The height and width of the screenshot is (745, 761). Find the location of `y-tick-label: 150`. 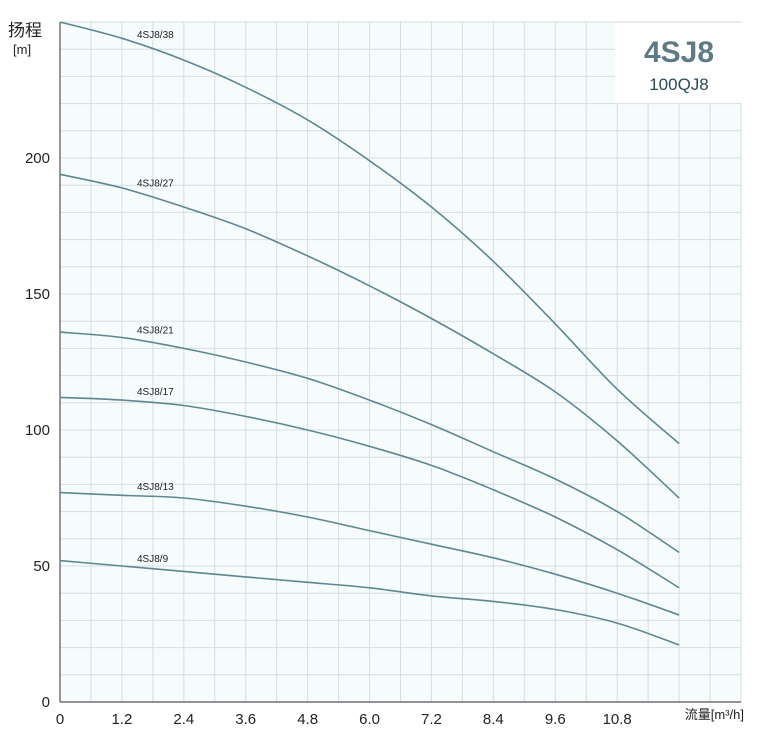

y-tick-label: 150 is located at coordinates (37, 294).